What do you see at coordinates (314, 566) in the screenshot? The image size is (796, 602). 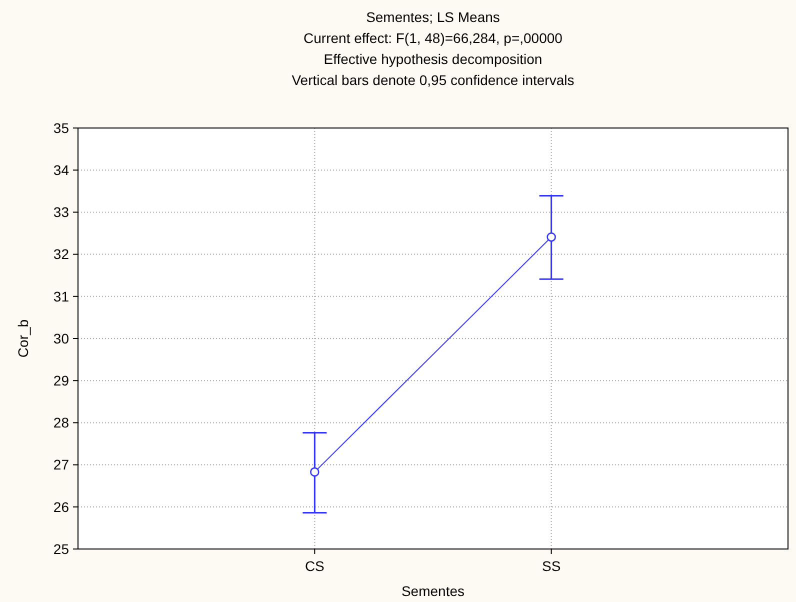 I see `x-tick-label: CS` at bounding box center [314, 566].